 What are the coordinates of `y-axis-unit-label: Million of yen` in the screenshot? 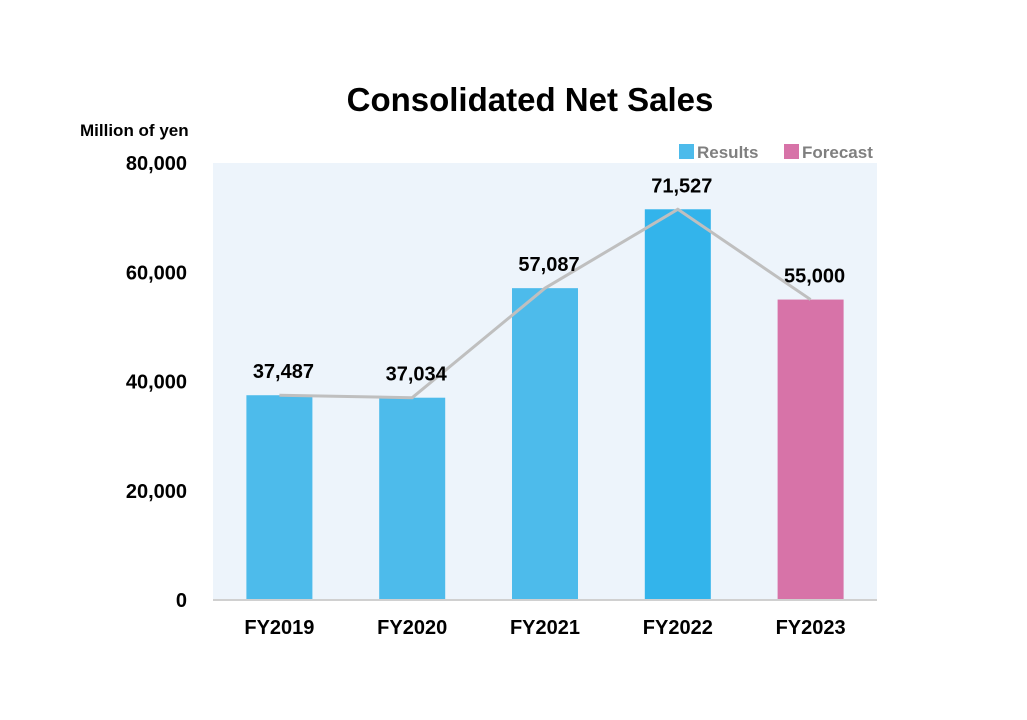 It's located at (134, 130).